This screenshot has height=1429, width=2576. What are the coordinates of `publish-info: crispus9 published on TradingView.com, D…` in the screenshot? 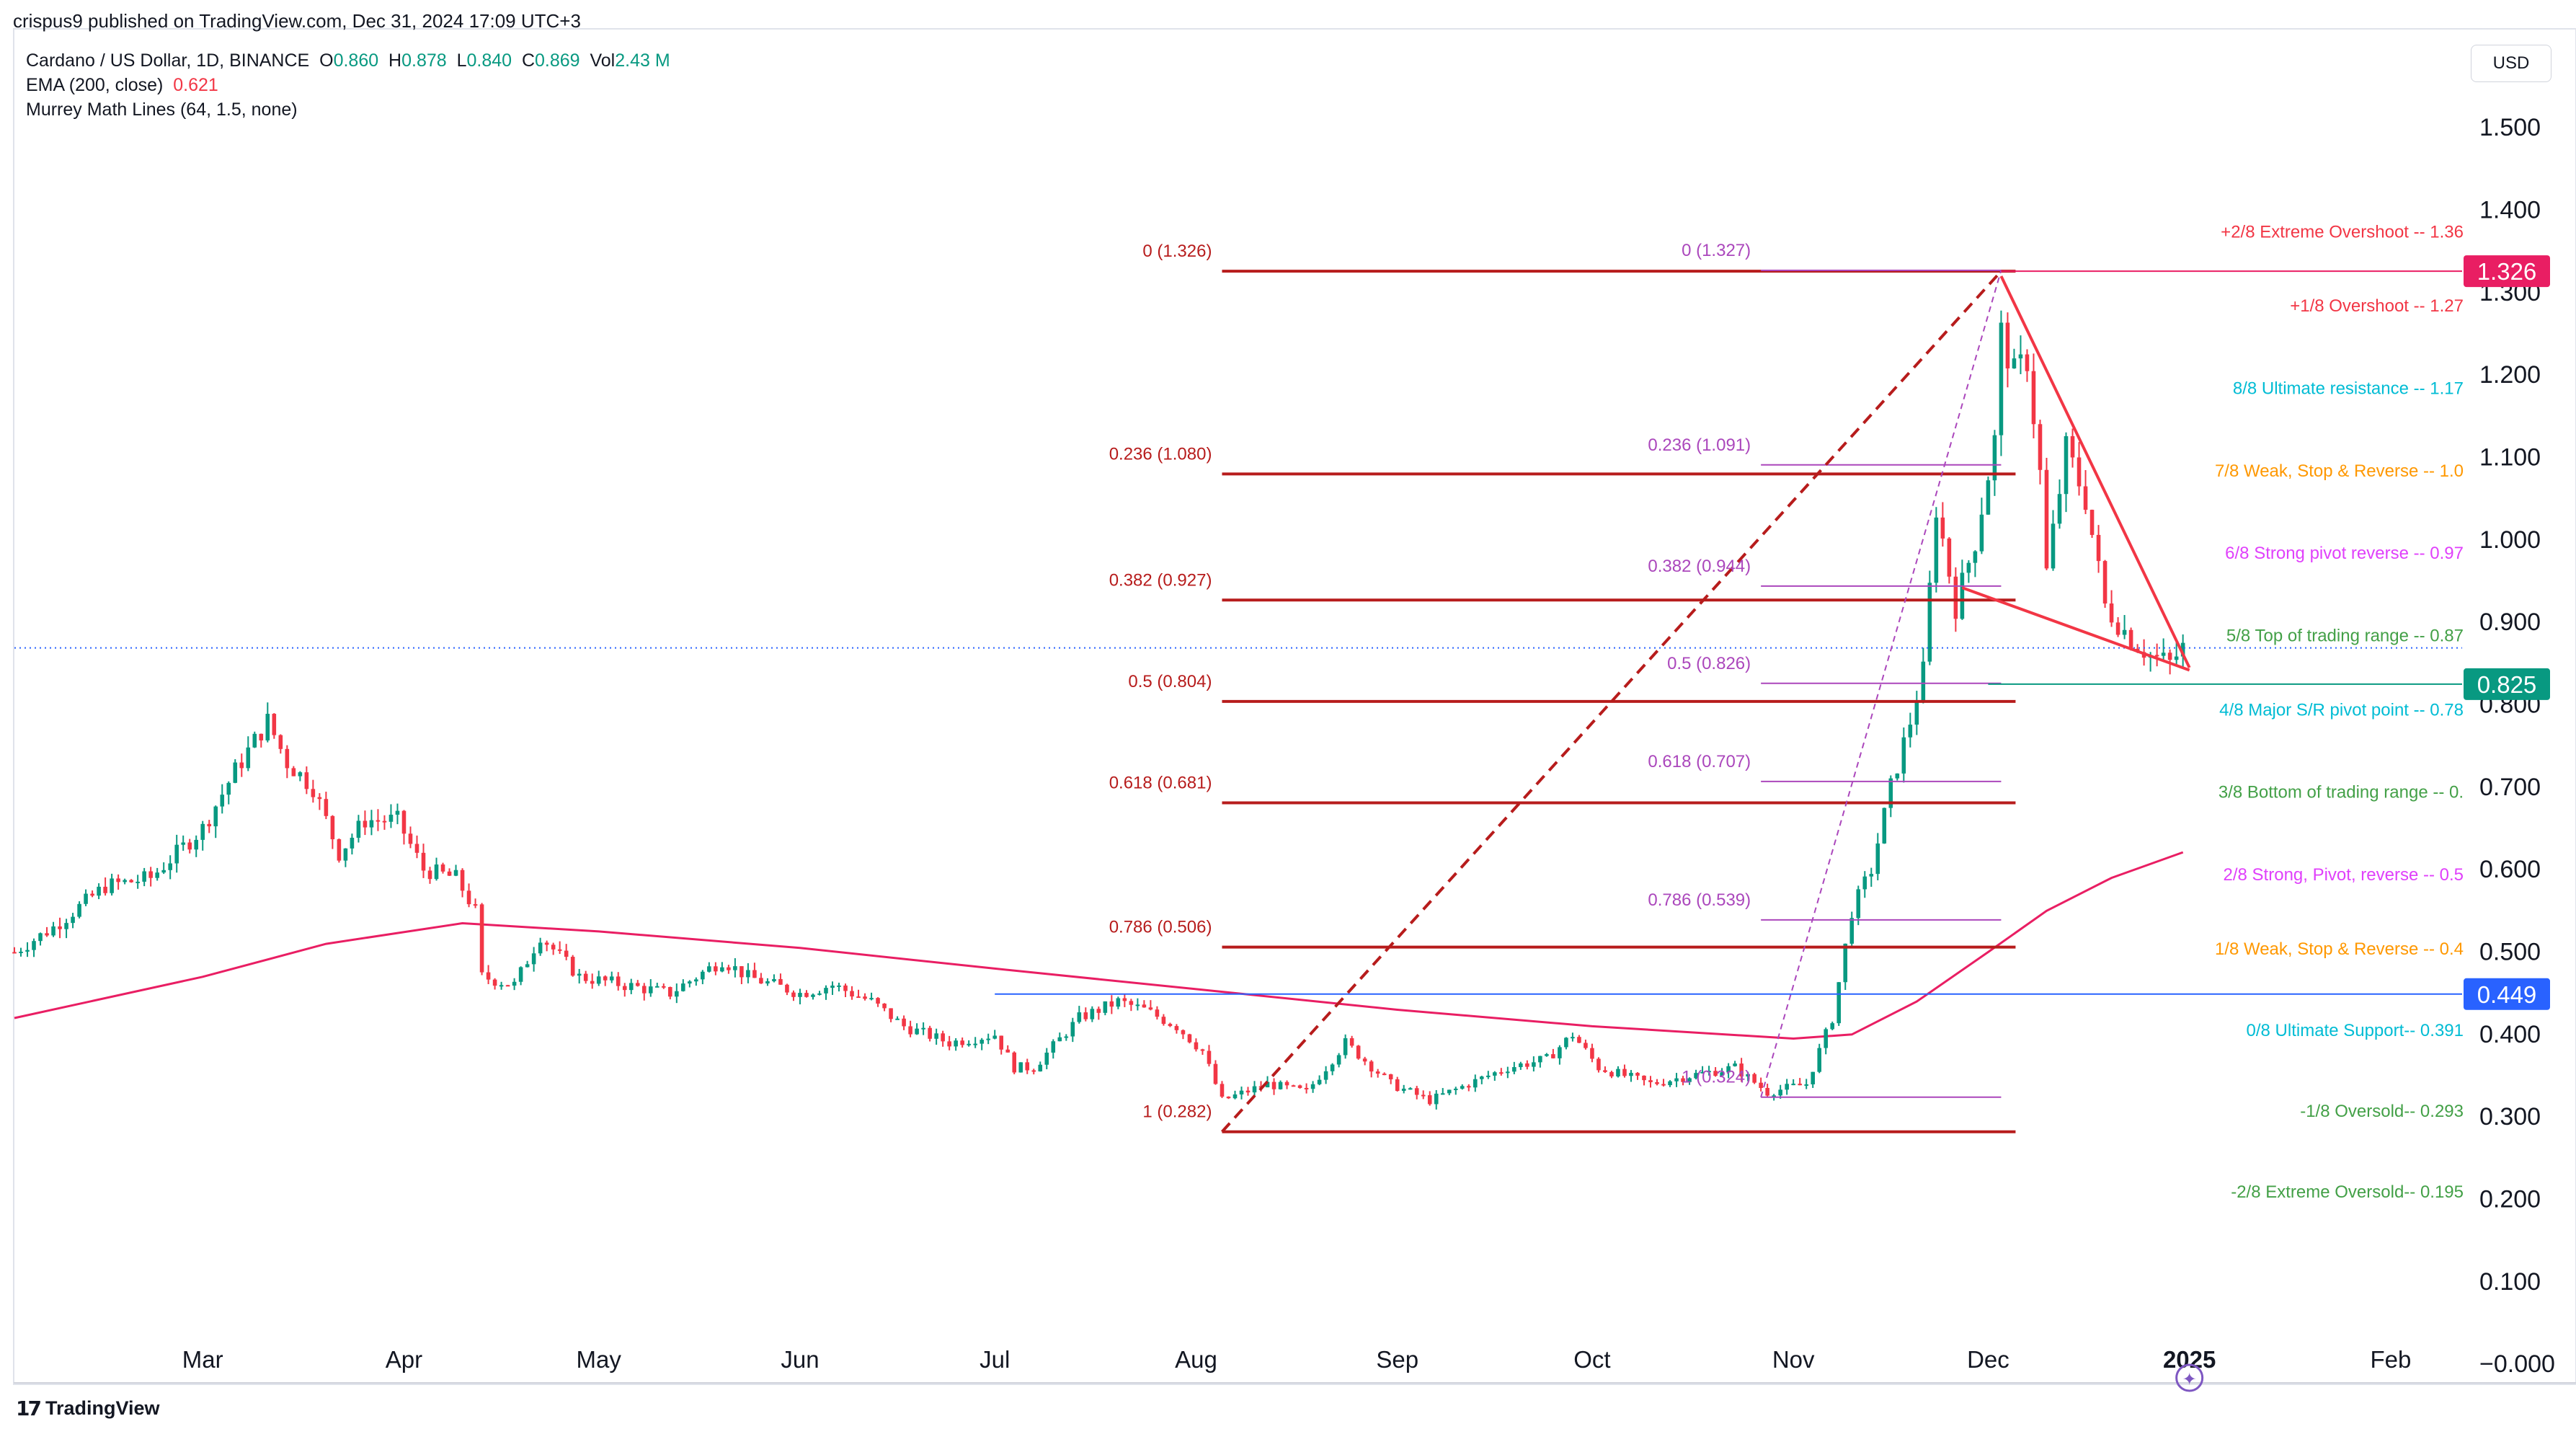 It's located at (297, 21).